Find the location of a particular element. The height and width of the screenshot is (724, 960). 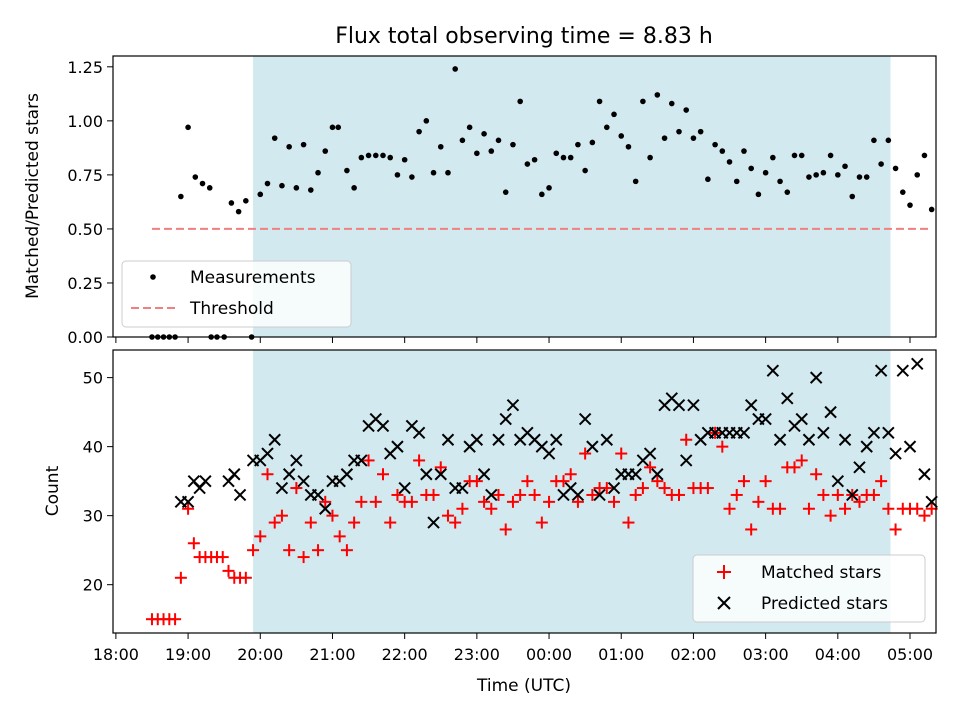

x-tick-label: 21:00 is located at coordinates (332, 654).